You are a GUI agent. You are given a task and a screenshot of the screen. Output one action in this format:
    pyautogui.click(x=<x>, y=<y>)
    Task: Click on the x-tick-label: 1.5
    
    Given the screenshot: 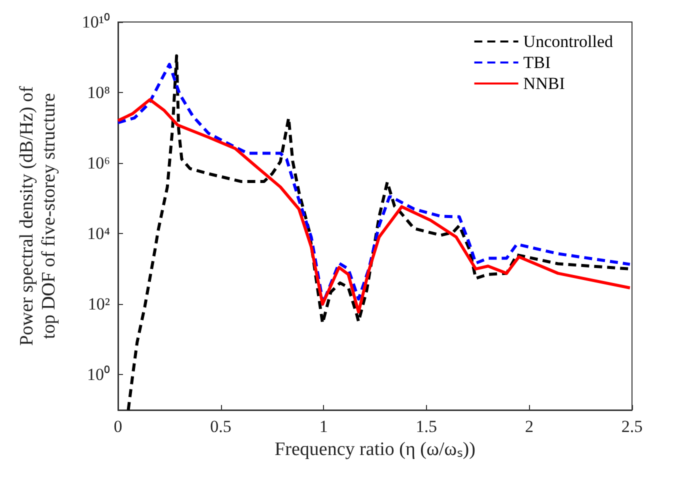 What is the action you would take?
    pyautogui.click(x=427, y=426)
    